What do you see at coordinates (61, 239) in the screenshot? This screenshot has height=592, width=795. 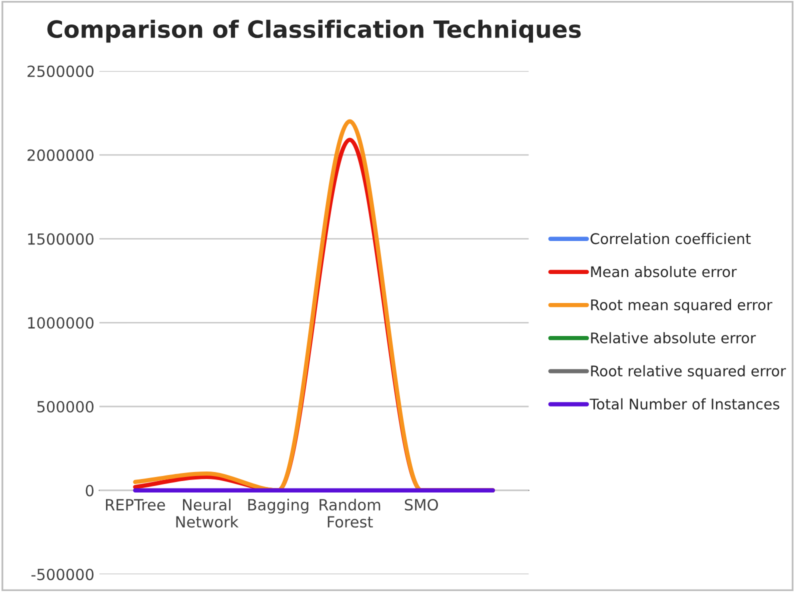 I see `y-tick-label: 1500000` at bounding box center [61, 239].